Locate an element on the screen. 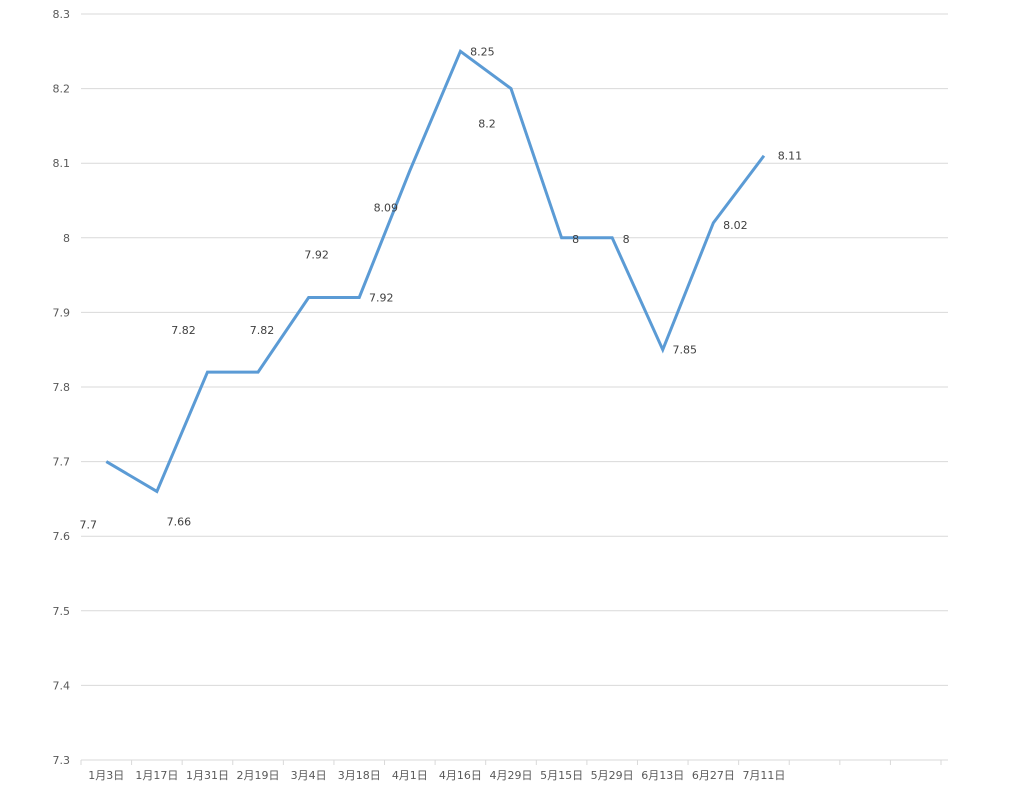 This screenshot has height=805, width=1034. data-label: 8.2 is located at coordinates (487, 124).